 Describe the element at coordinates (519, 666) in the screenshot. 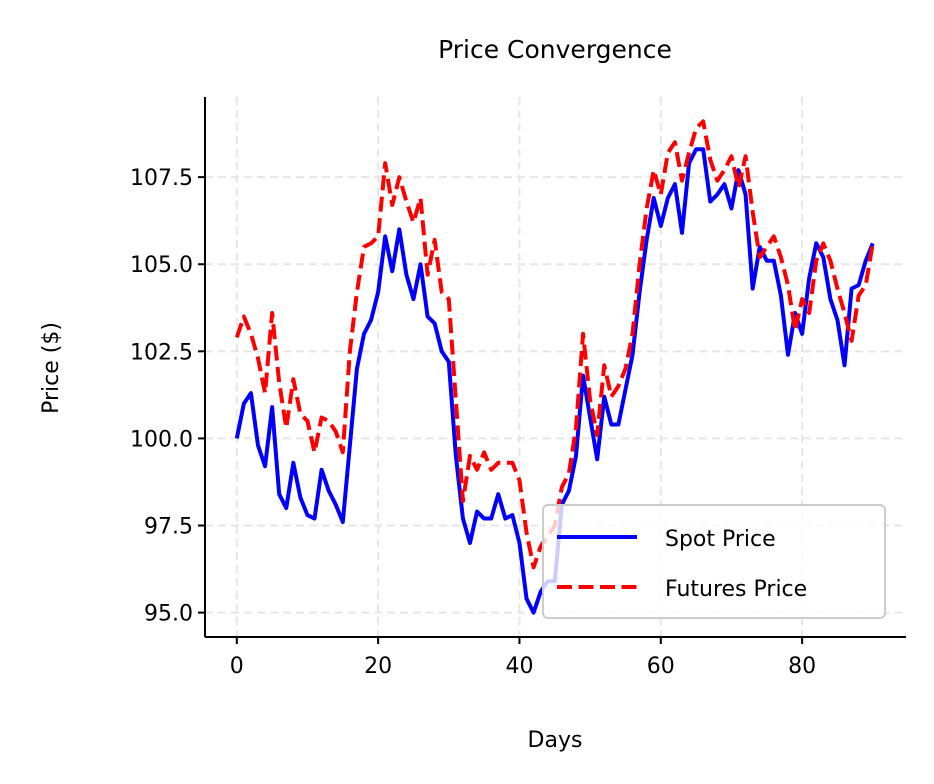

I see `x-tick-label: 40` at that location.